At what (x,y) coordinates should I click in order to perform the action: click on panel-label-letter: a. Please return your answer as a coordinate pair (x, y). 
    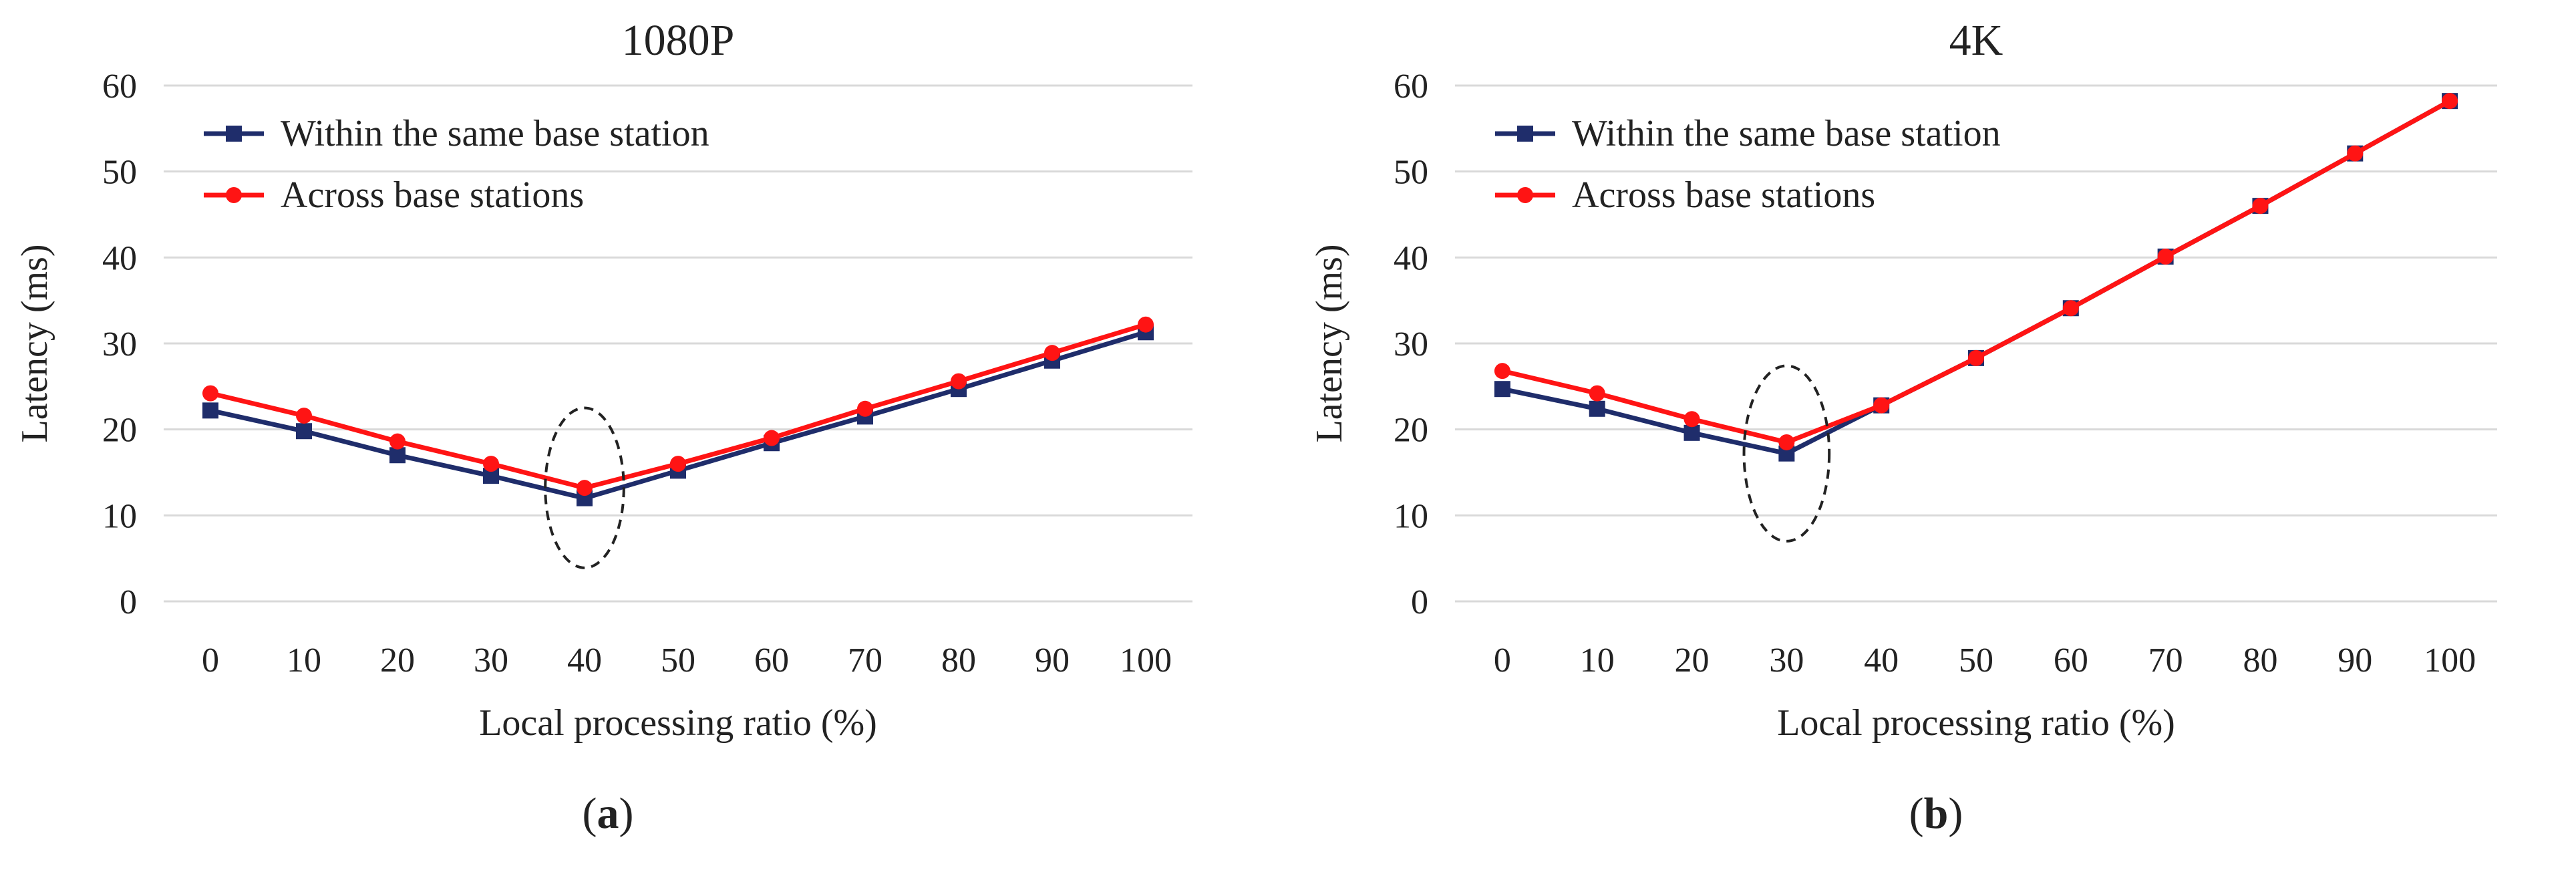
    Looking at the image, I should click on (608, 813).